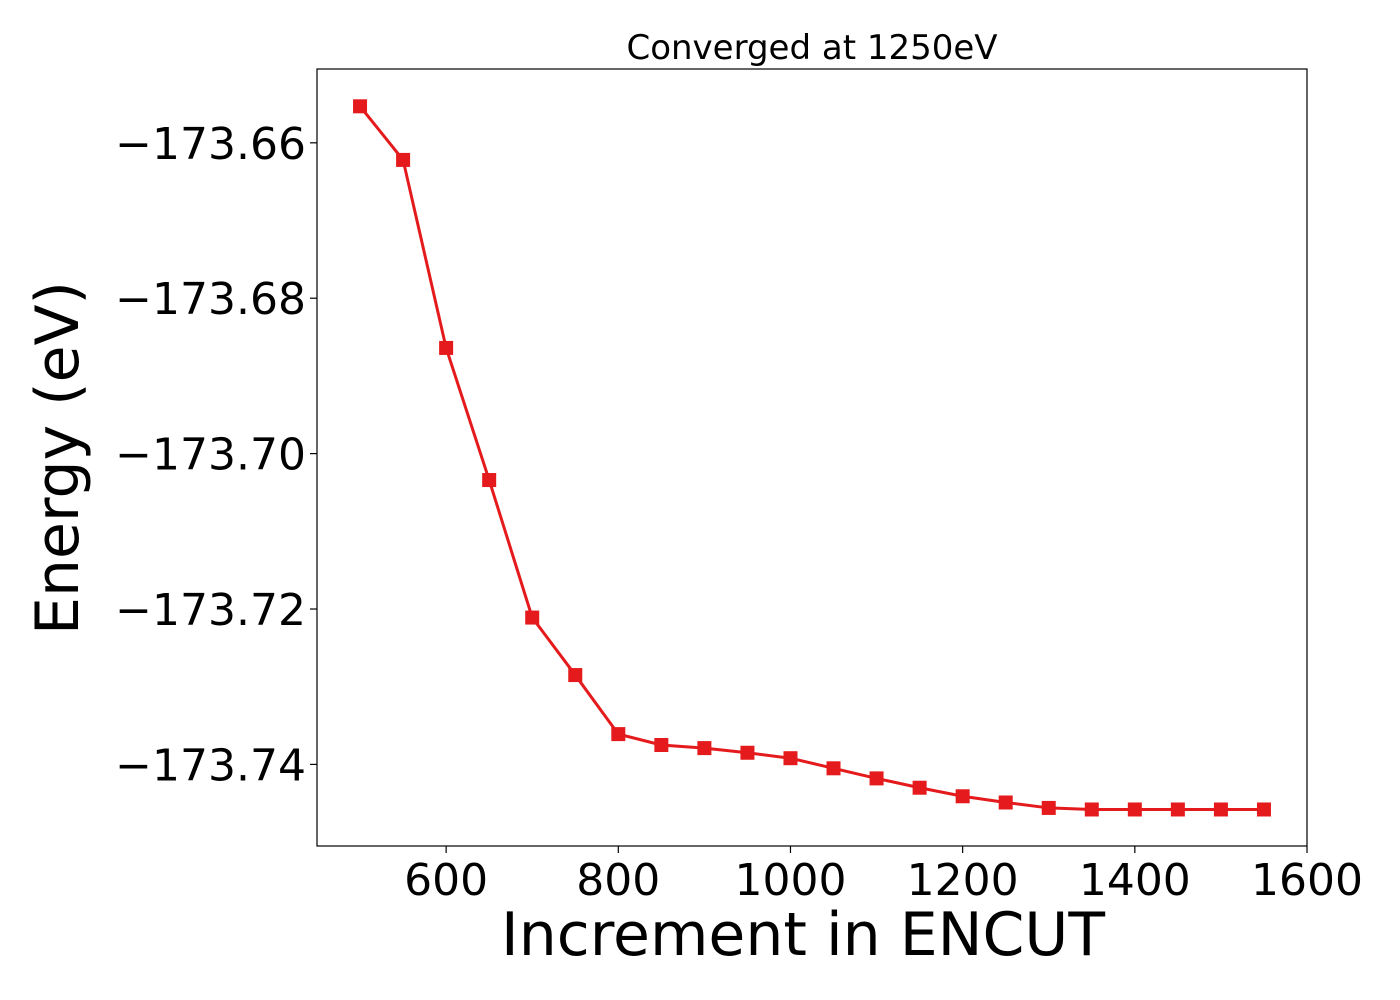  I want to click on x-tick-label: 800, so click(618, 880).